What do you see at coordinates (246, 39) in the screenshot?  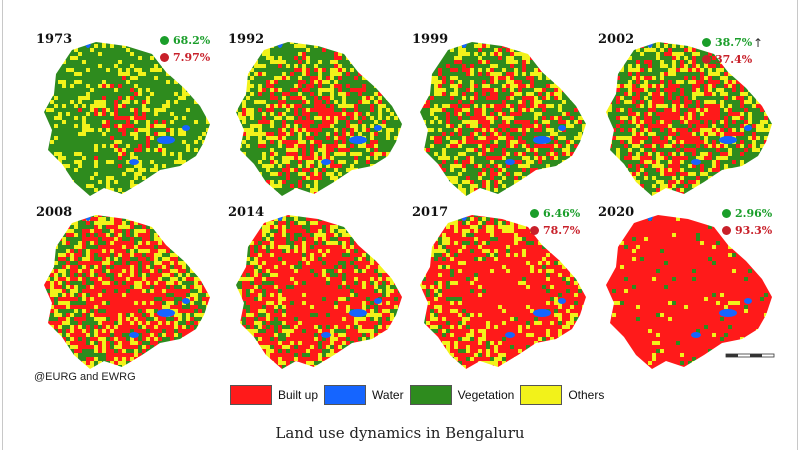 I see `year-label: 1992` at bounding box center [246, 39].